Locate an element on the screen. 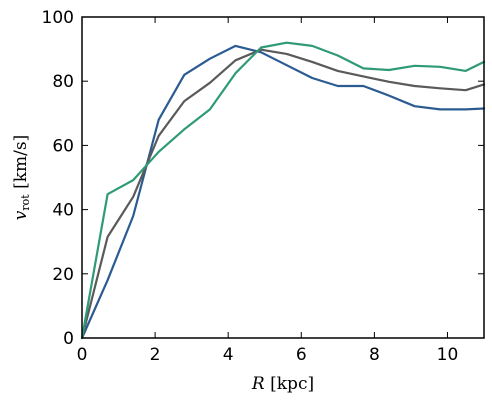  x-tick-label: 8 is located at coordinates (374, 355).